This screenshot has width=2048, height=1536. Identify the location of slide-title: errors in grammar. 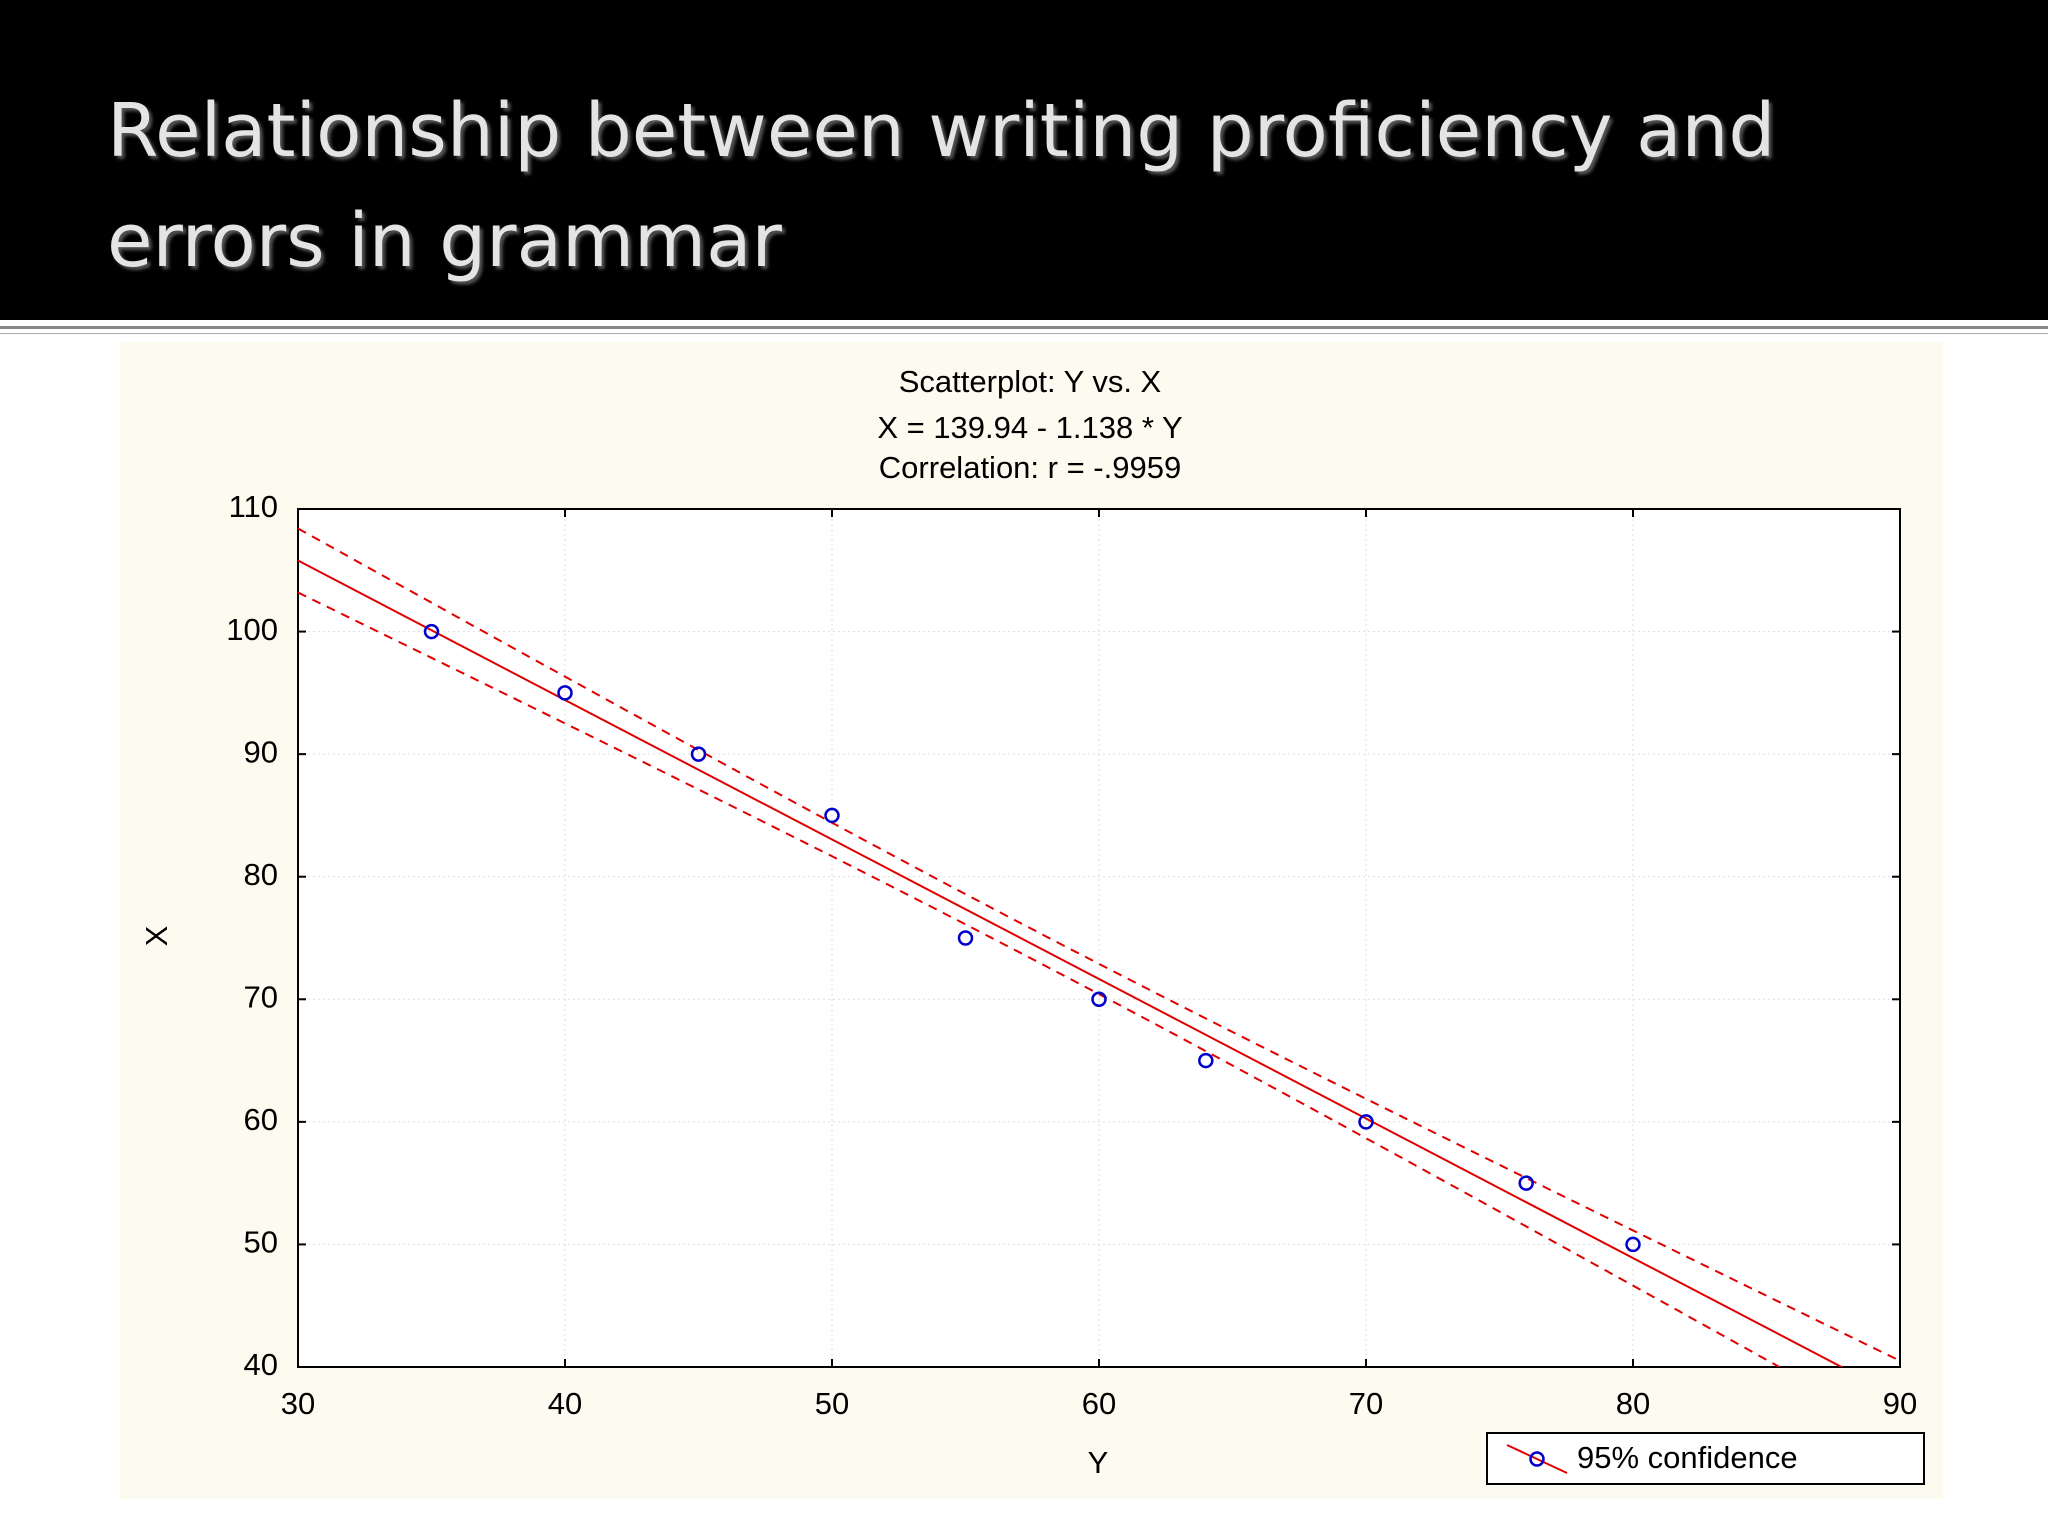
(444, 241).